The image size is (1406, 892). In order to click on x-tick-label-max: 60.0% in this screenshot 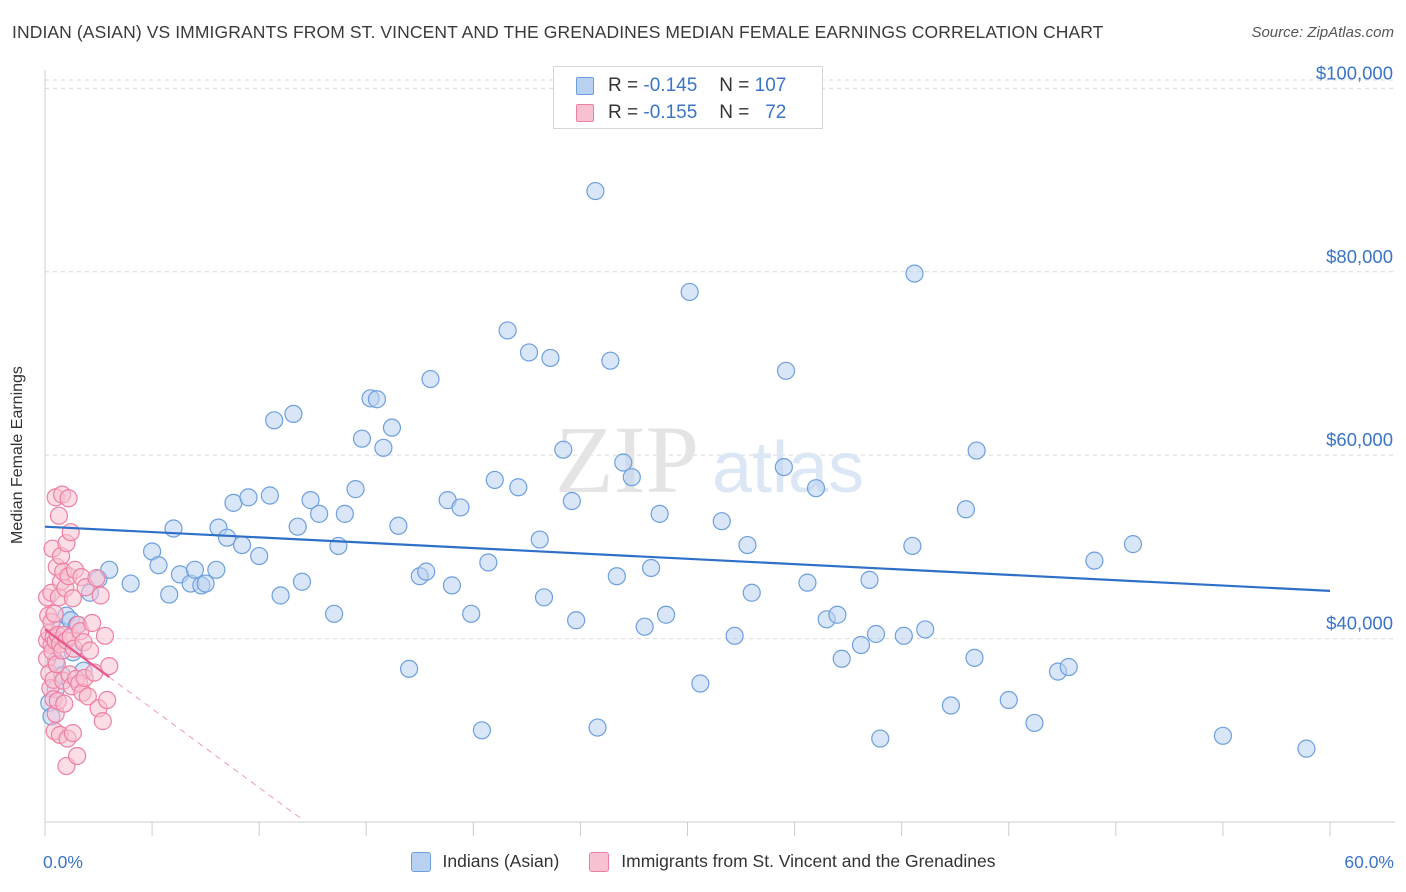, I will do `click(1369, 862)`.